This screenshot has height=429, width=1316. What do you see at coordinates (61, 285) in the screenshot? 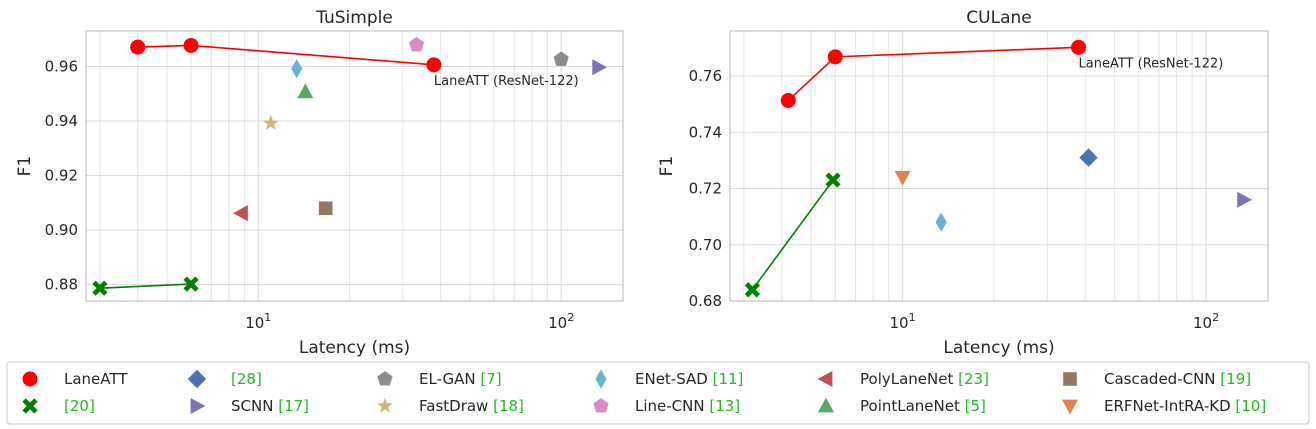
I see `y-tick-label: 0.88` at bounding box center [61, 285].